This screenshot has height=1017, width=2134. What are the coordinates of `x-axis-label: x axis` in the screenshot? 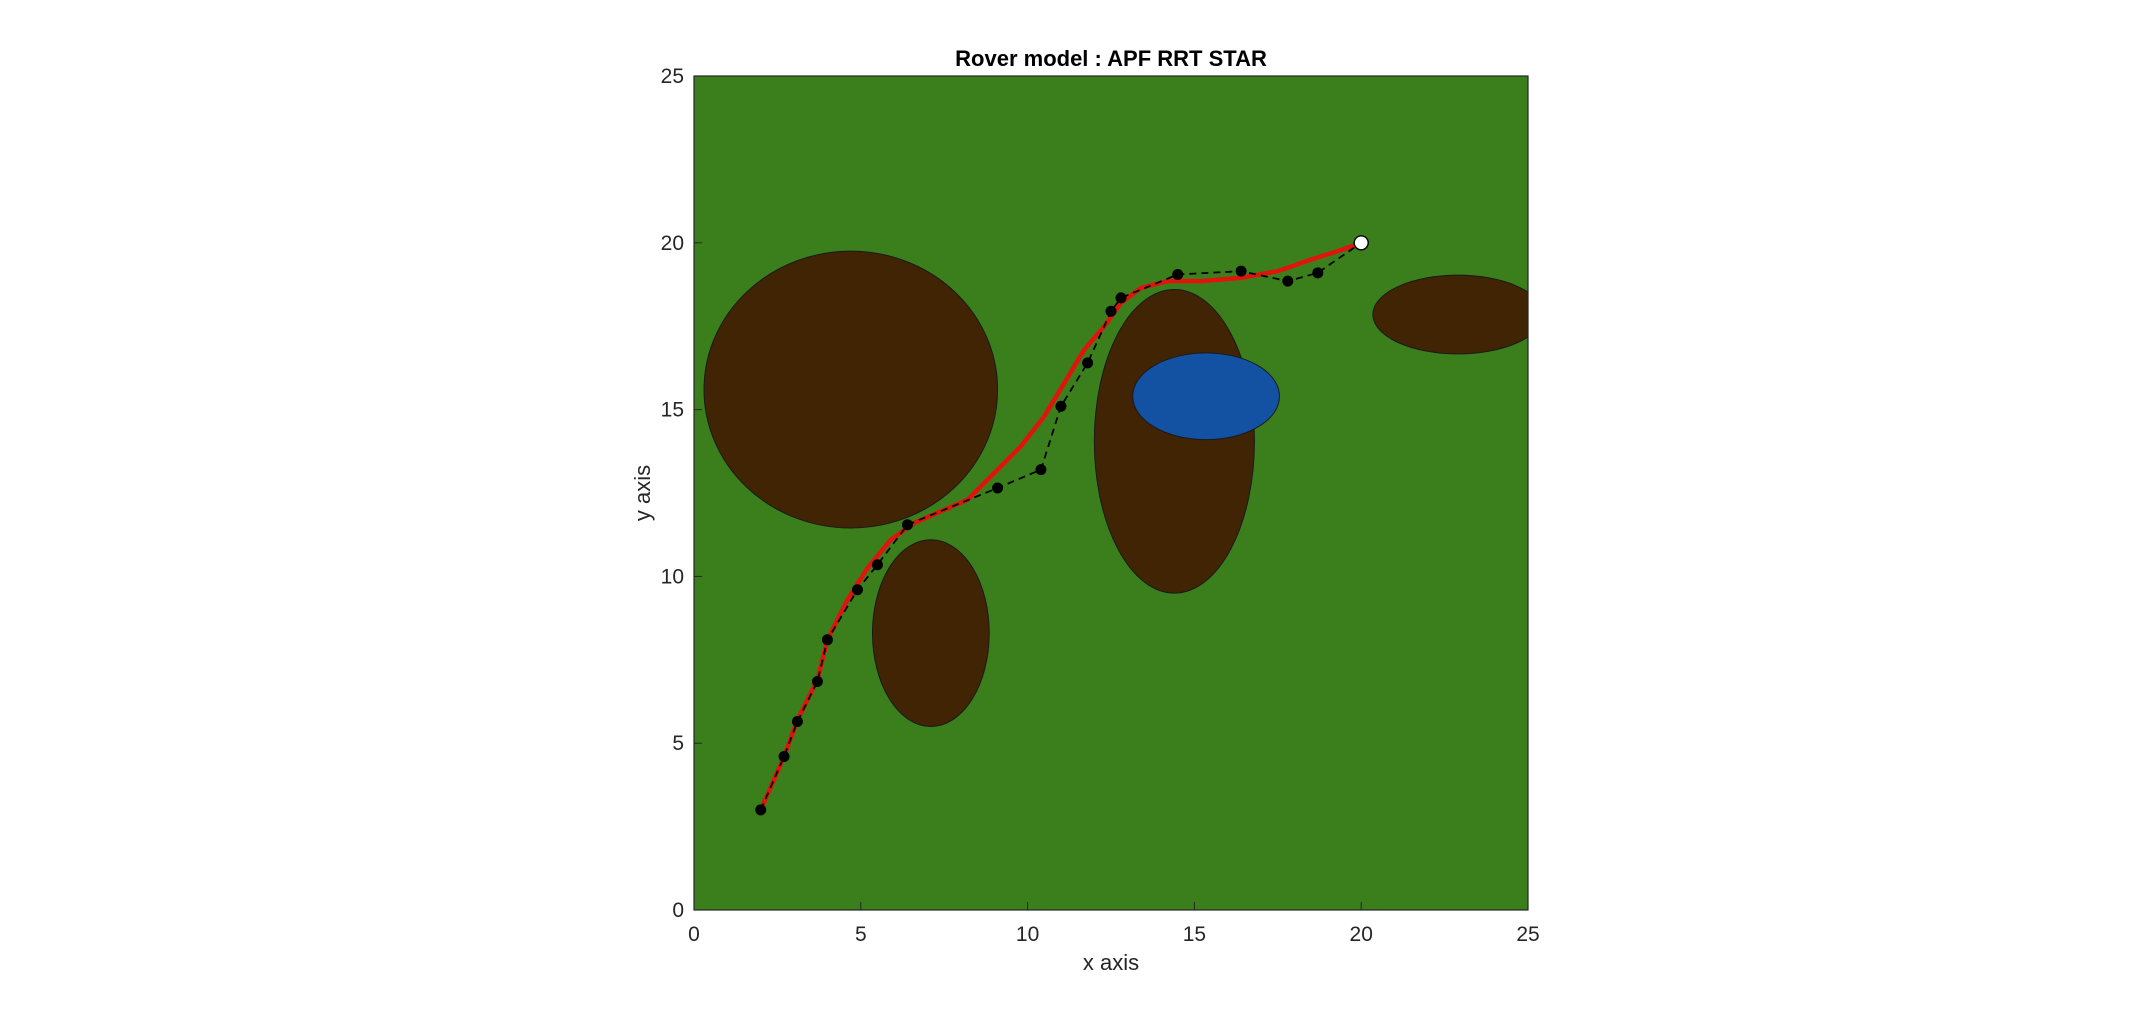 It's located at (1111, 962).